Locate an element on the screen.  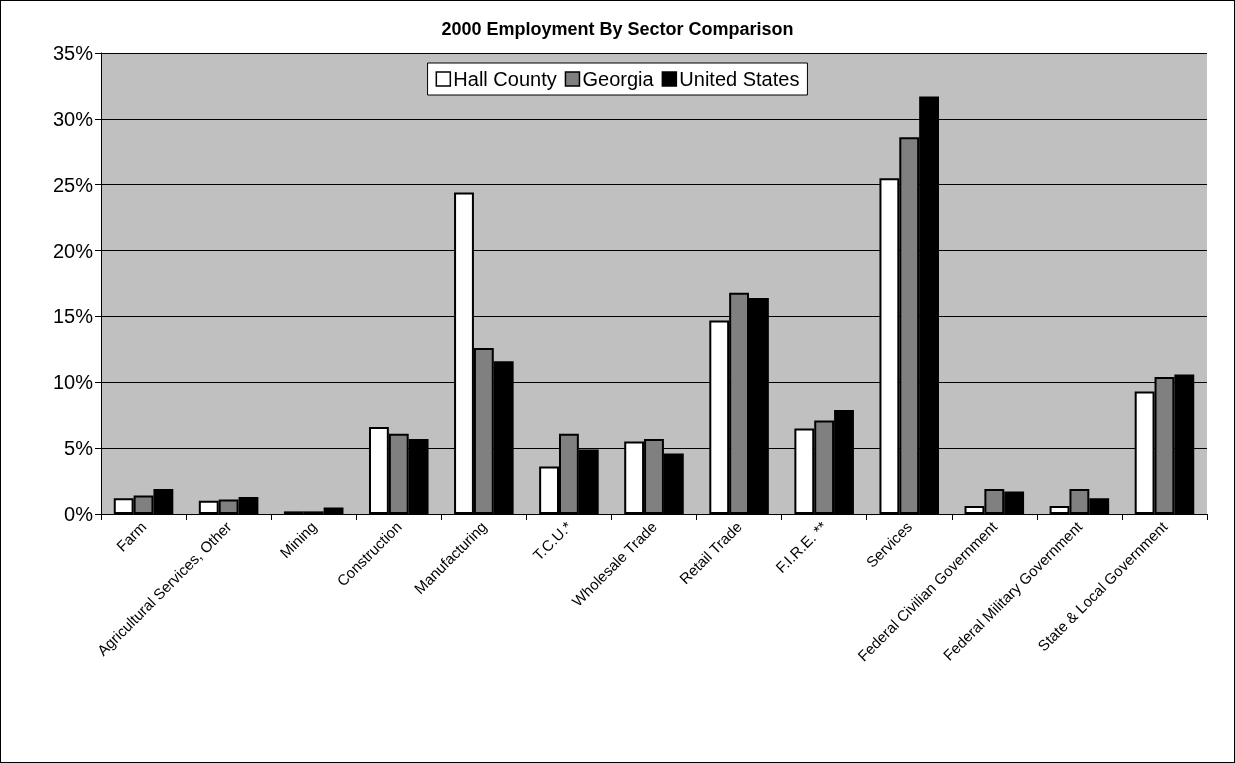
y-tick-label: 10% is located at coordinates (73, 382).